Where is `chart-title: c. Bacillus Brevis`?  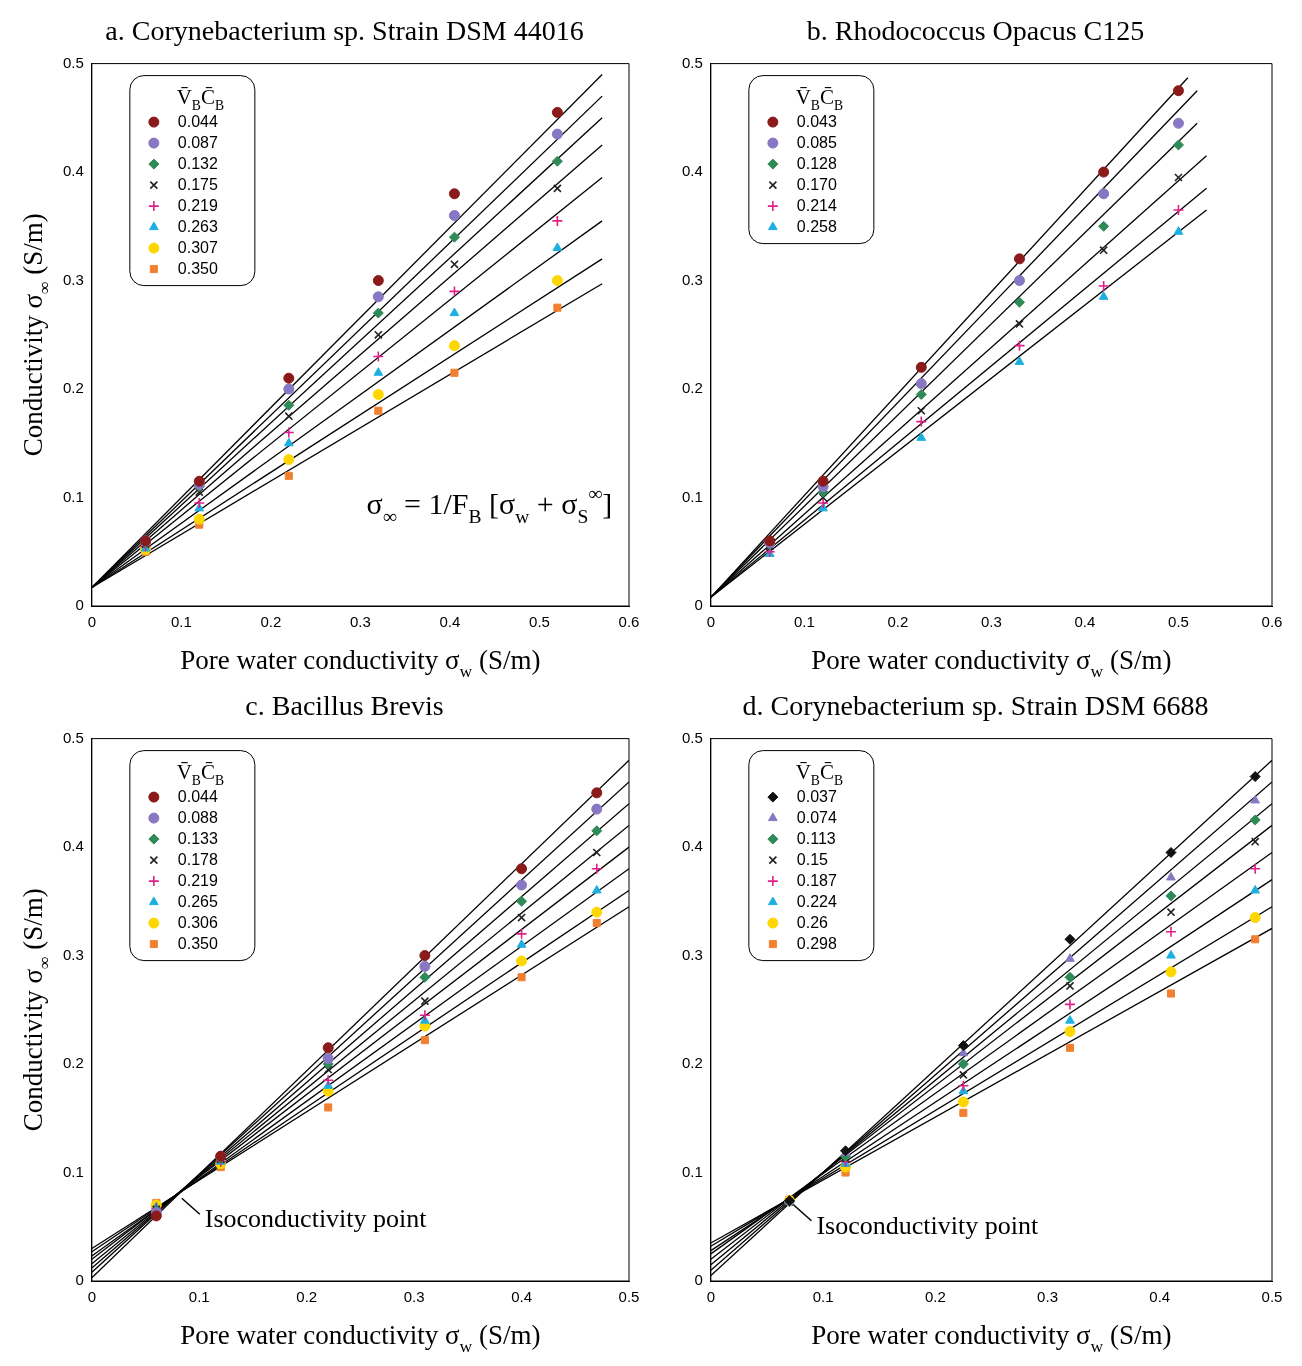
chart-title: c. Bacillus Brevis is located at coordinates (344, 706).